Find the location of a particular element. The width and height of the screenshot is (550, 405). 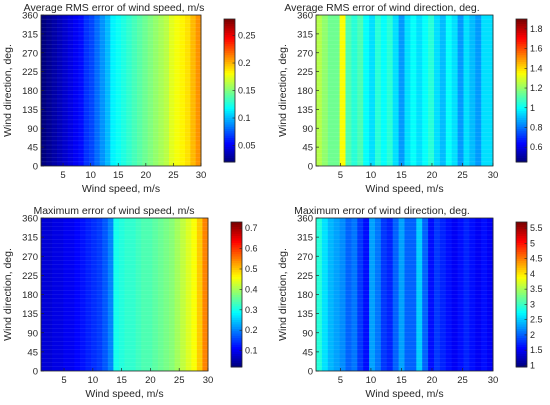

colorbar-tick-label: 3 is located at coordinates (532, 304).